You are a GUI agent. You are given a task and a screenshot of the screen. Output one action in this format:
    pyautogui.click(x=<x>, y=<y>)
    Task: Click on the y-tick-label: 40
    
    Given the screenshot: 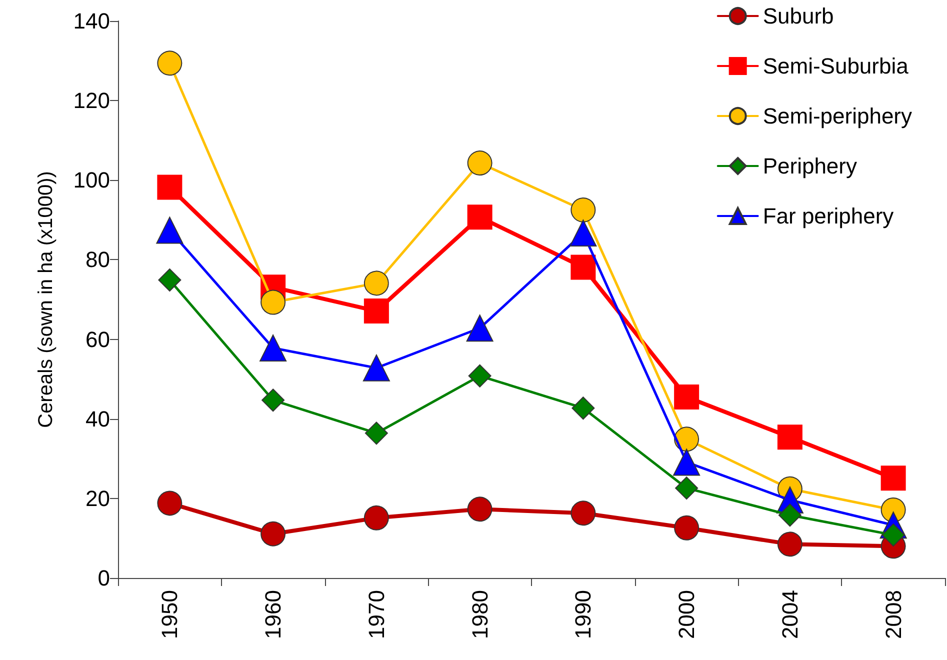 What is the action you would take?
    pyautogui.click(x=98, y=419)
    